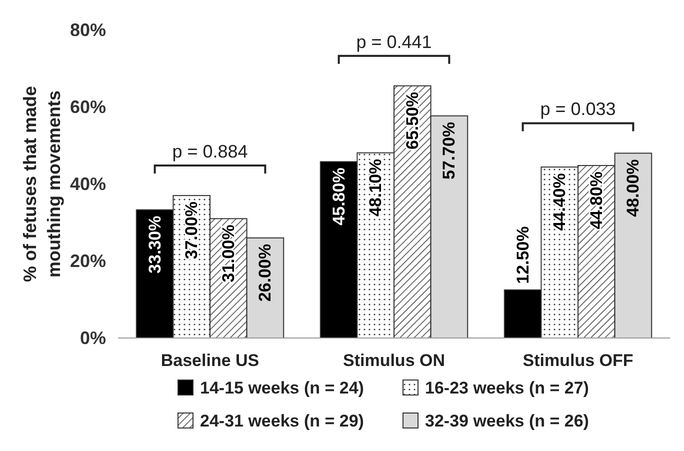 The height and width of the screenshot is (451, 684). What do you see at coordinates (578, 360) in the screenshot?
I see `x-tick-label: Stimulus OFF` at bounding box center [578, 360].